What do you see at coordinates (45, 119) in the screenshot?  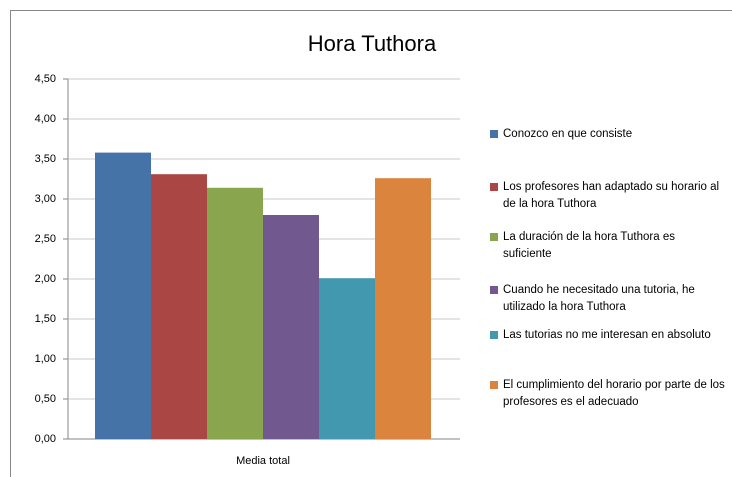 I see `y-tick-label: 4,00` at bounding box center [45, 119].